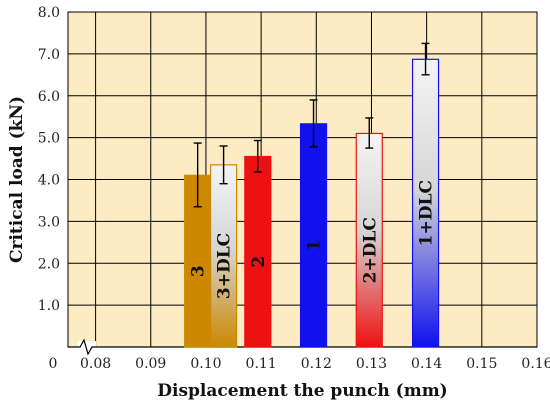 The width and height of the screenshot is (550, 410). Describe the element at coordinates (49, 181) in the screenshot. I see `y-tick-label: 4.0` at that location.